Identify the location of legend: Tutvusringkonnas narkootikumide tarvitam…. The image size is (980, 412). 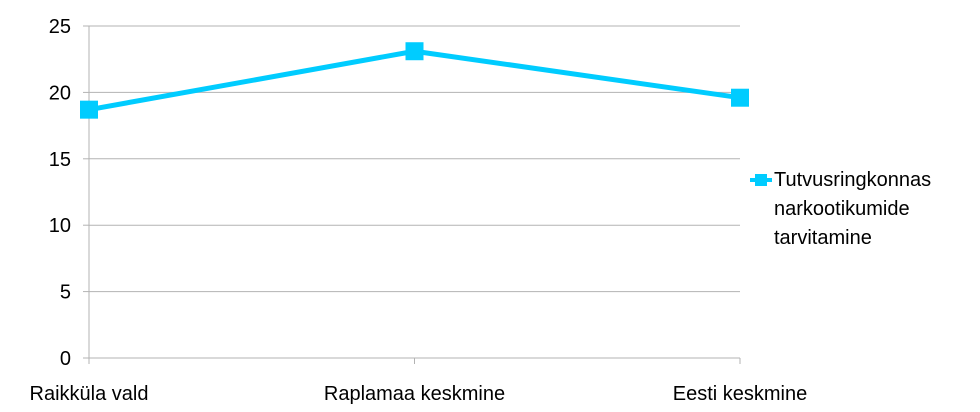
(865, 209).